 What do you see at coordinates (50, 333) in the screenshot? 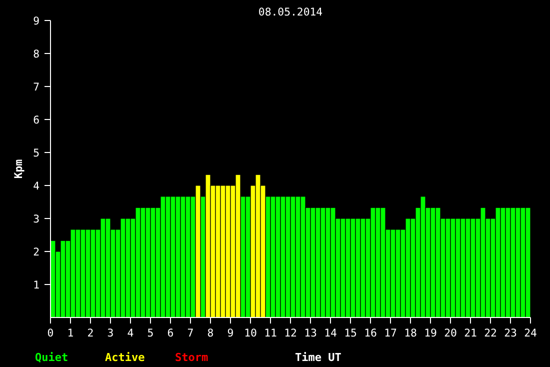
I see `x-tick-label: 0` at bounding box center [50, 333].